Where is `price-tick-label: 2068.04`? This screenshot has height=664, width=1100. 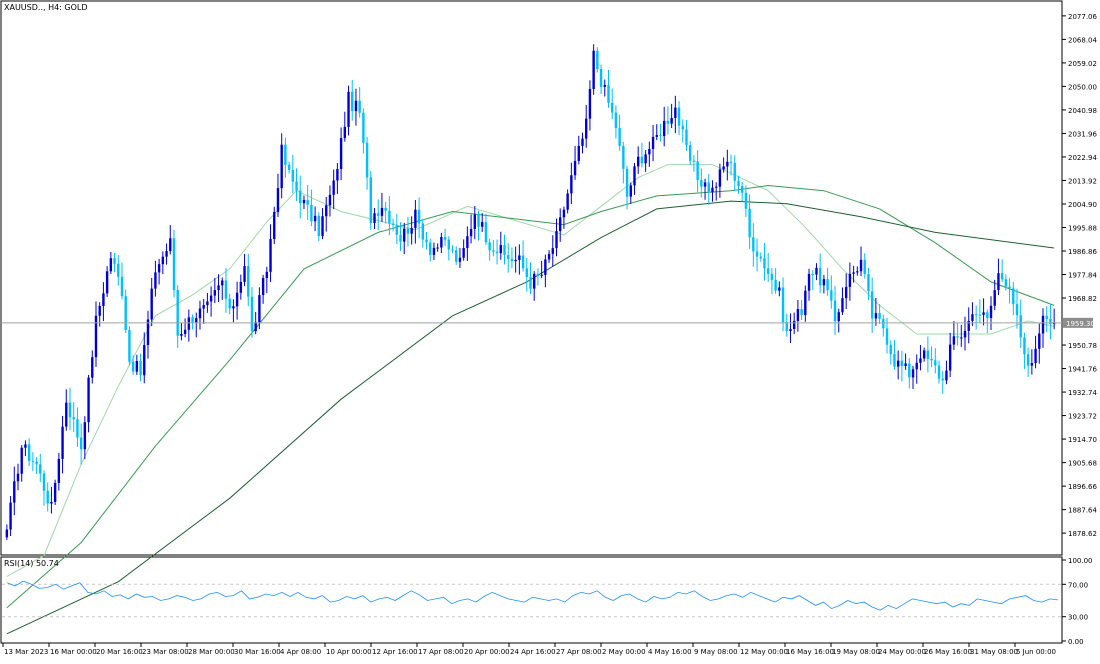 price-tick-label: 2068.04 is located at coordinates (1082, 40).